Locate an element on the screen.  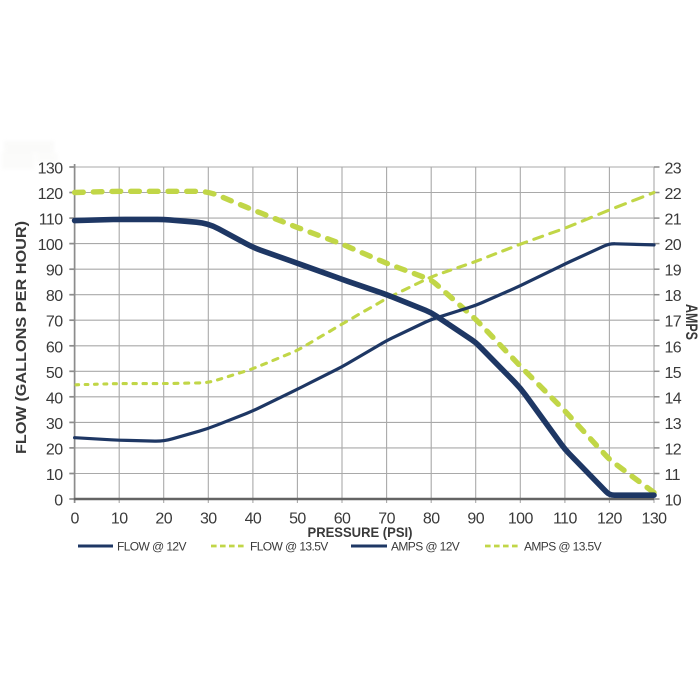
svg-text: AMPS @ 13.5V is located at coordinates (563, 547).